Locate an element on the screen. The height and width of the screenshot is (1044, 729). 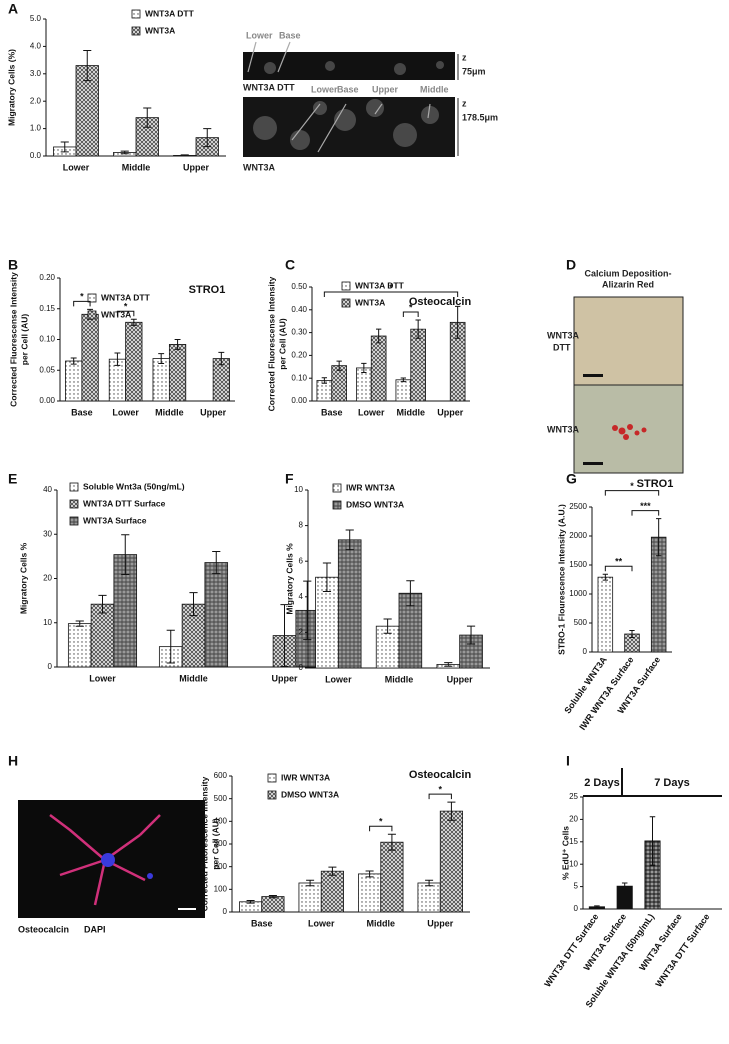
y-axis-label: STRO-1 Flourescence Intensity (A.U.) is located at coordinates (561, 579).